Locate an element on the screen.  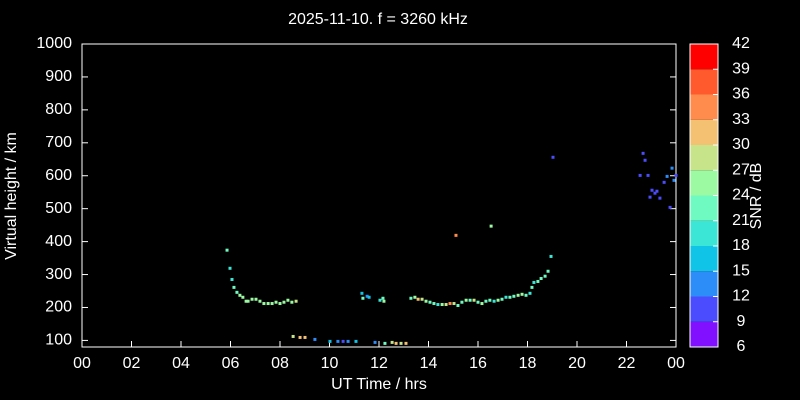
colorbar-tick-label: 24 is located at coordinates (741, 195).